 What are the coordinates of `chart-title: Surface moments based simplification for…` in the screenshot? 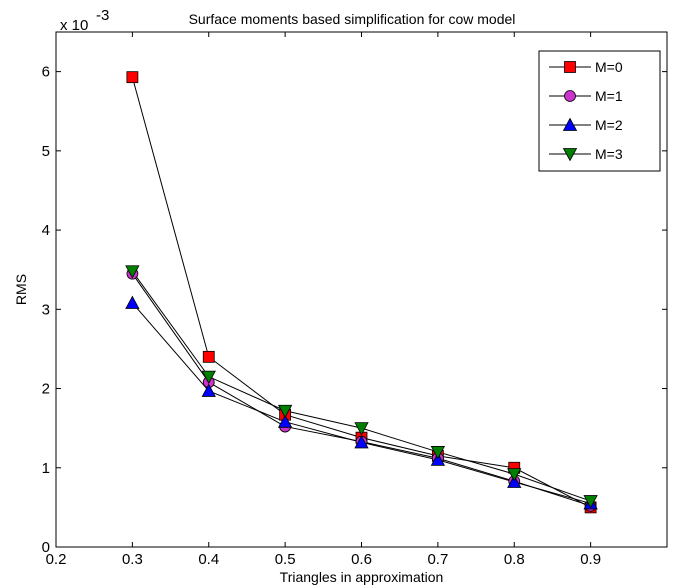 It's located at (352, 19).